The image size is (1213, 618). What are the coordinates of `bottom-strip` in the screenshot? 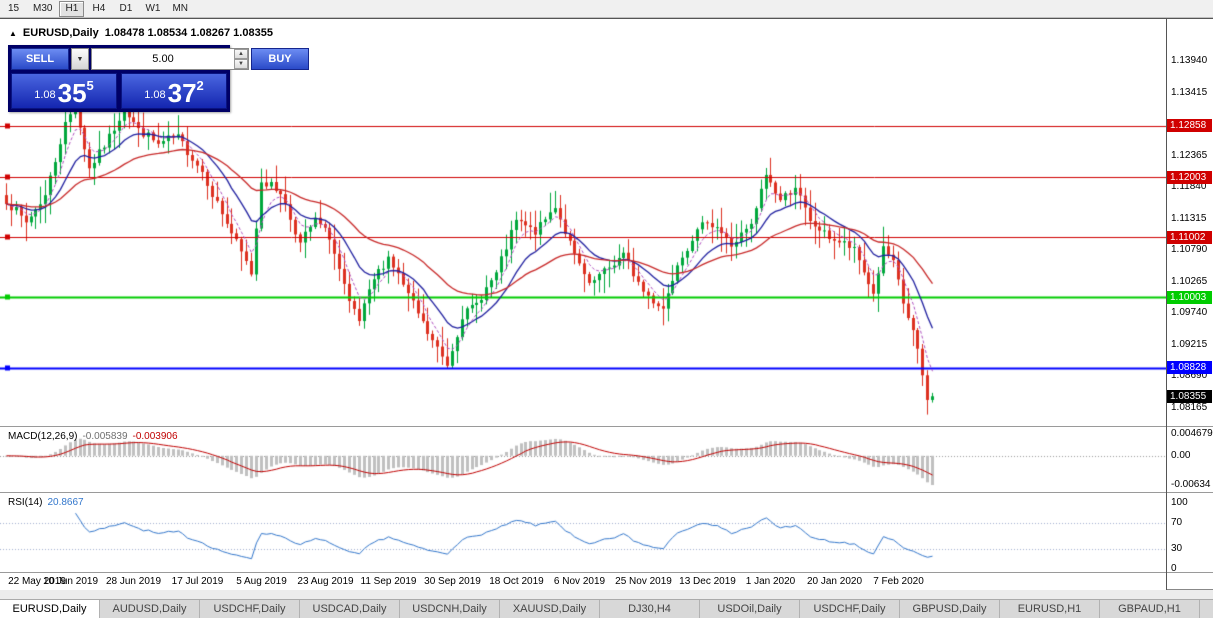 It's located at (606, 594).